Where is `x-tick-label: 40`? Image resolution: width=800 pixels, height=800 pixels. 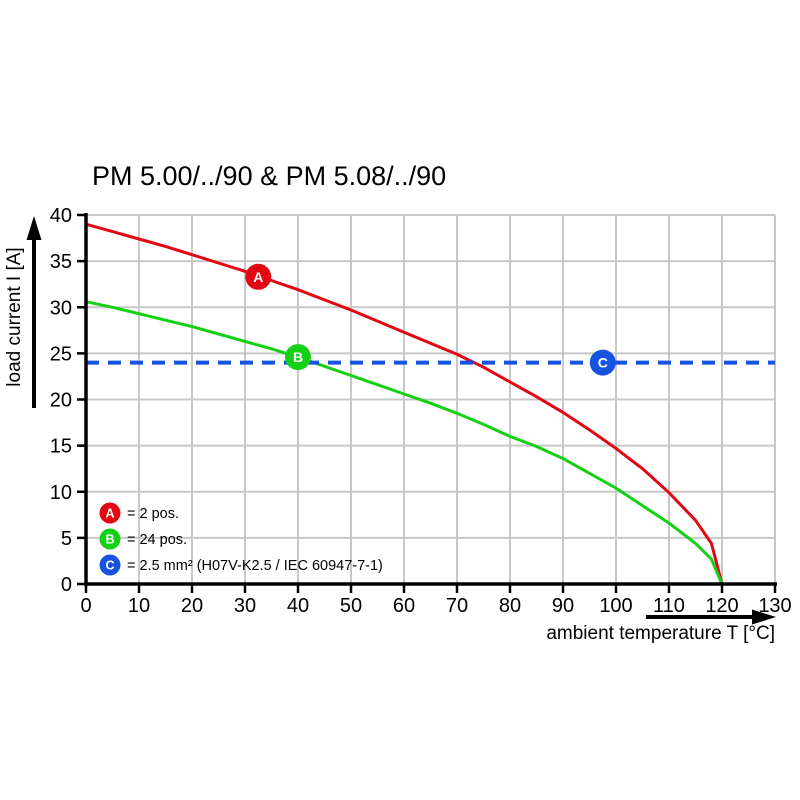
x-tick-label: 40 is located at coordinates (298, 606).